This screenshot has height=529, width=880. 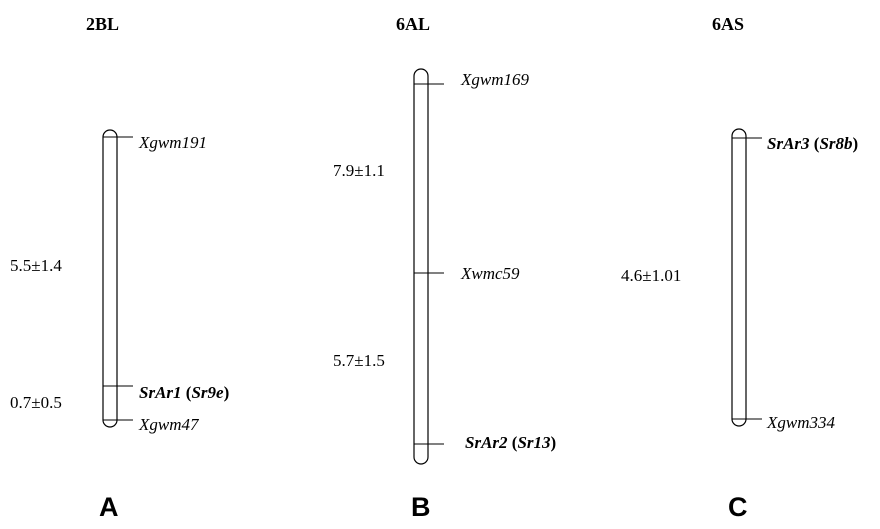 What do you see at coordinates (486, 442) in the screenshot?
I see `gene-name: SrAr2` at bounding box center [486, 442].